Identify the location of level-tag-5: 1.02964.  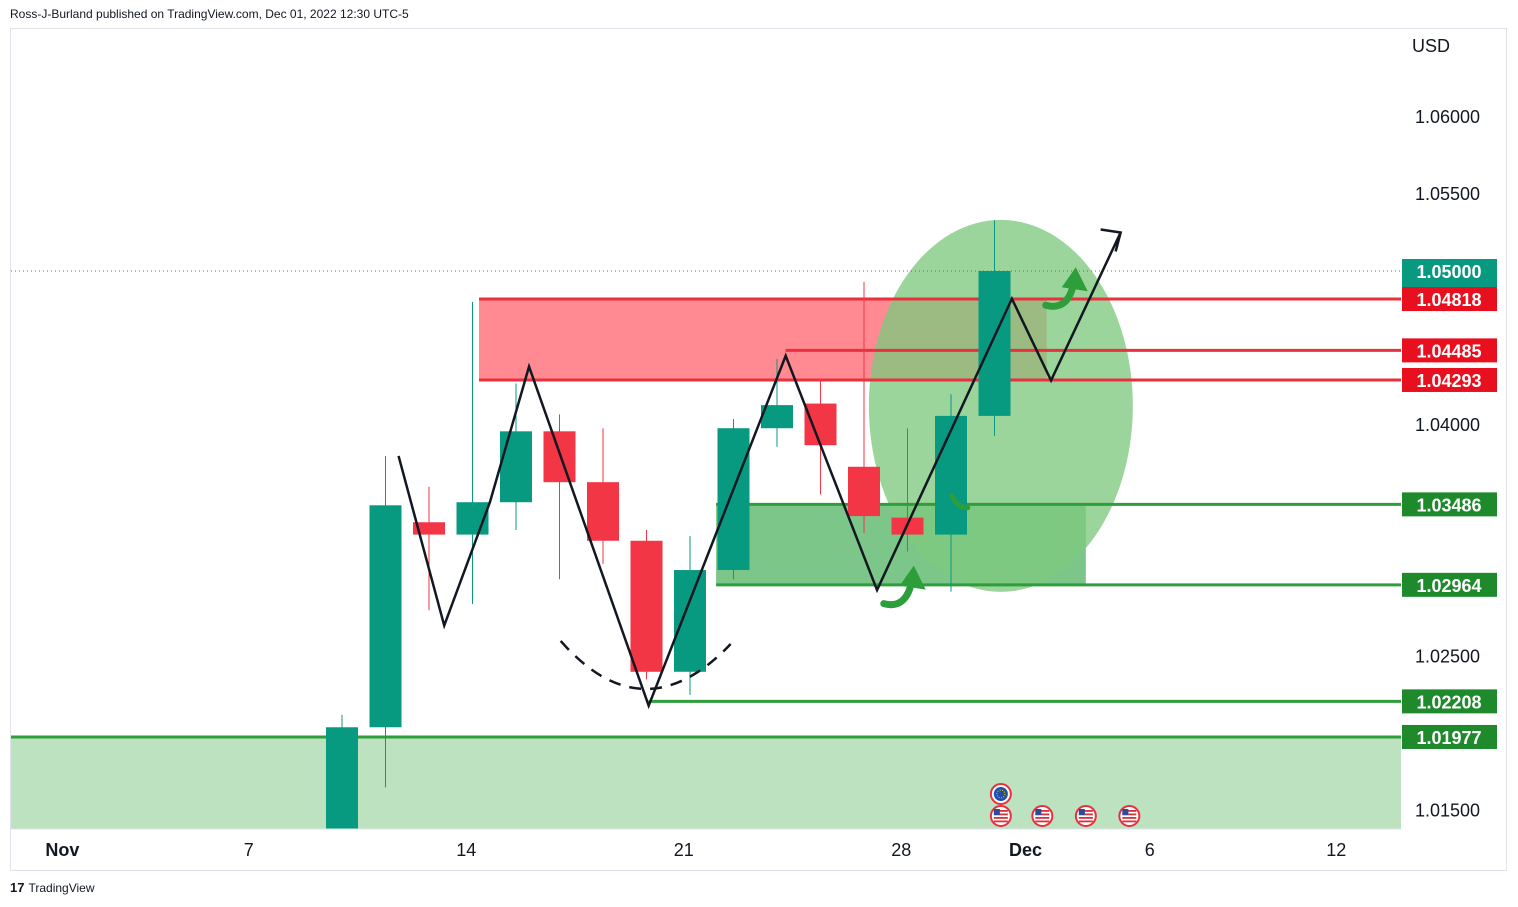
(1449, 584).